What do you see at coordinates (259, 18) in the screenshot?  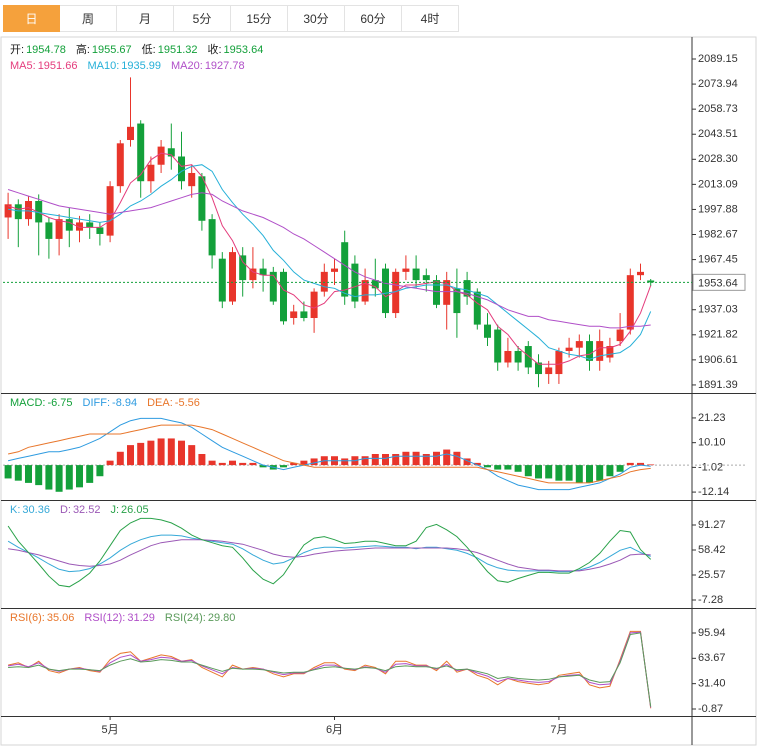 I see `period-tab: 15分` at bounding box center [259, 18].